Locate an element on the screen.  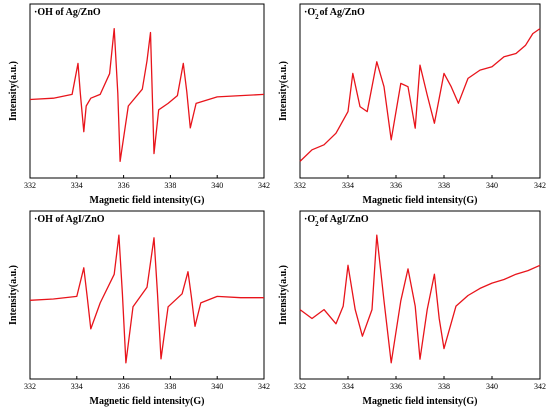
panel-title: ·OH of Ag/ZnO is located at coordinates (67, 12).